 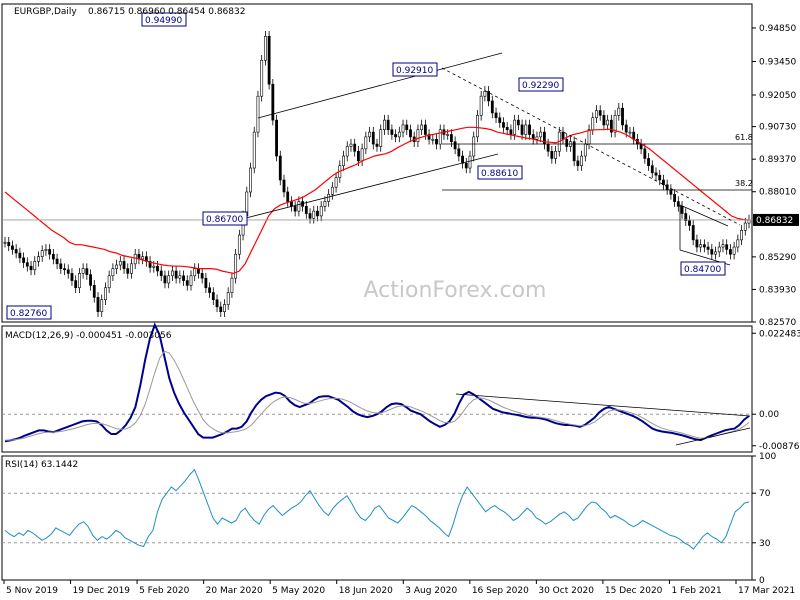 What do you see at coordinates (164, 591) in the screenshot?
I see `x-tick-label: 5 Feb 2020` at bounding box center [164, 591].